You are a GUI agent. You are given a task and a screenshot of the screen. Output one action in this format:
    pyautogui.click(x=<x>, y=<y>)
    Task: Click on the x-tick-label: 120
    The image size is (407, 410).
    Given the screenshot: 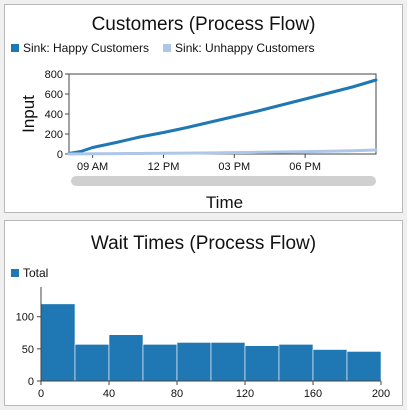 What is the action you would take?
    pyautogui.click(x=245, y=394)
    